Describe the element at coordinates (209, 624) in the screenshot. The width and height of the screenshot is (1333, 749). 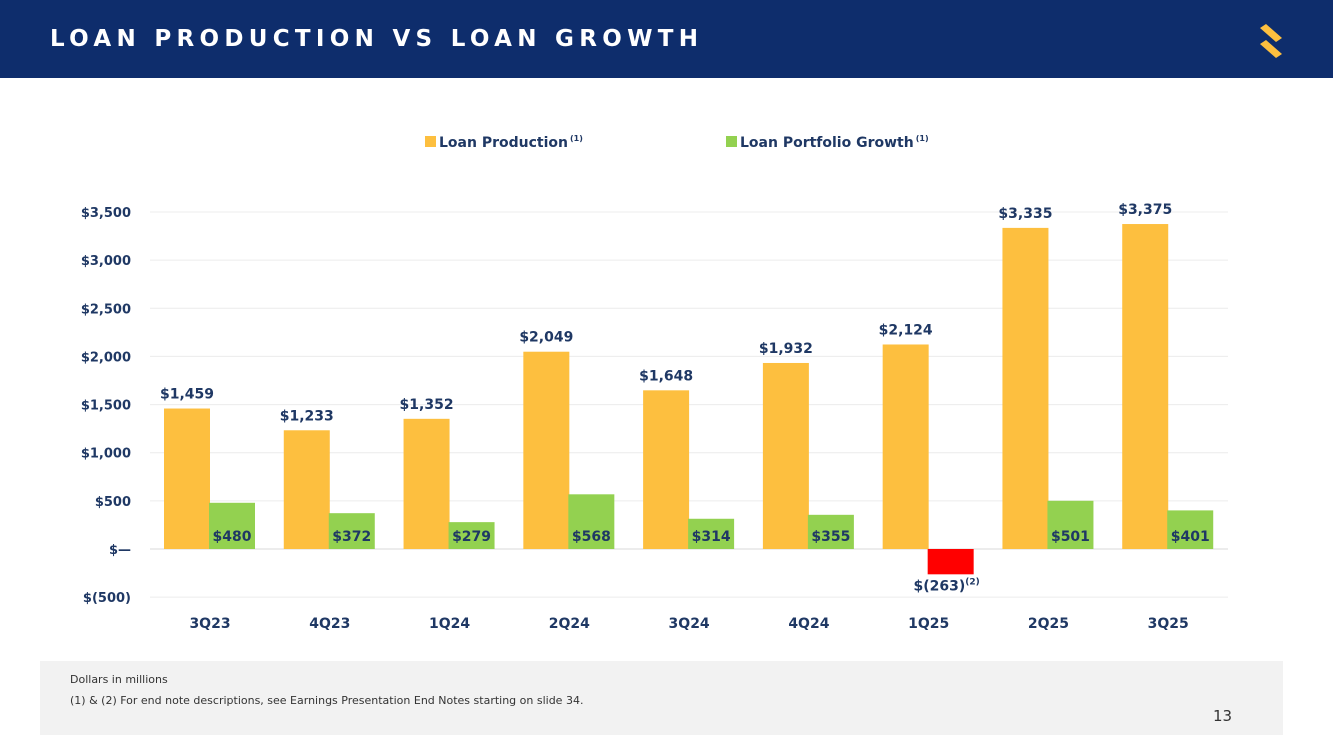
I see `x-tick-label: 3Q23` at that location.